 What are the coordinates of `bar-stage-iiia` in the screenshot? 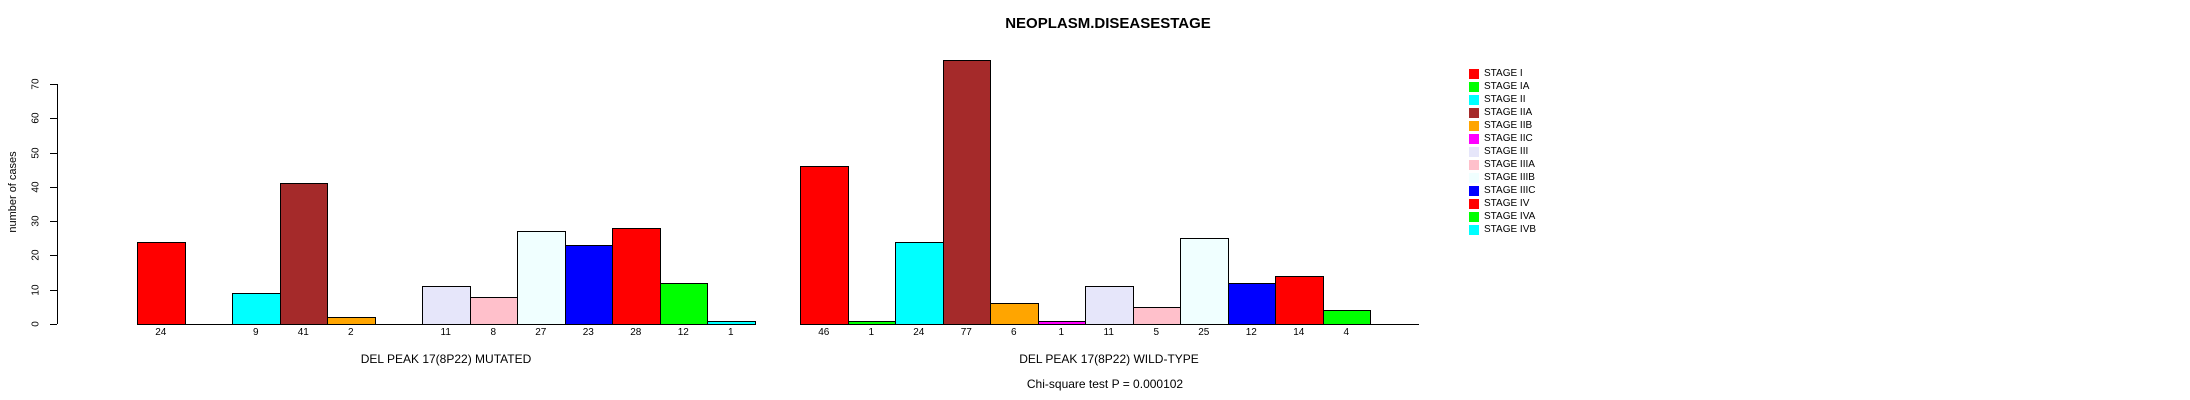 It's located at (1156, 315).